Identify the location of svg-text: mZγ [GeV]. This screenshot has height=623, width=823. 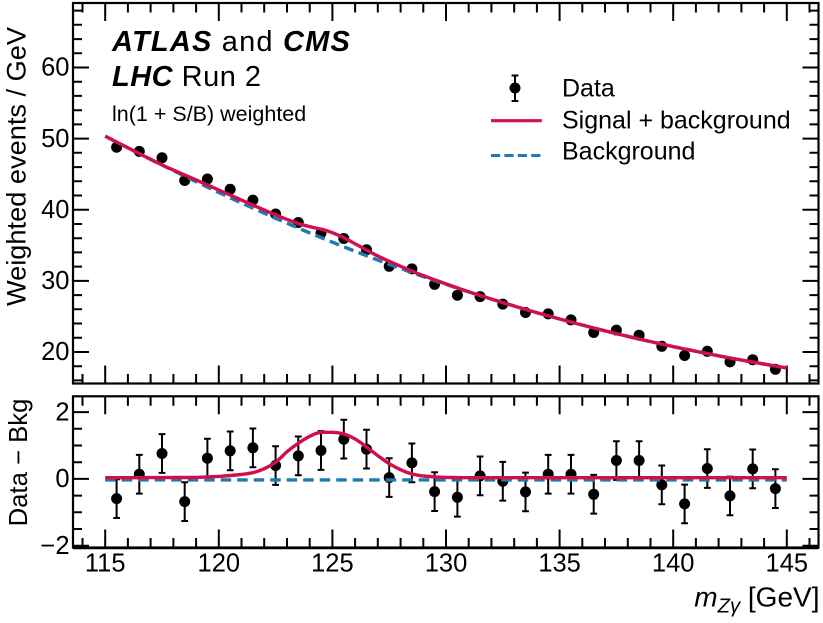
(756, 600).